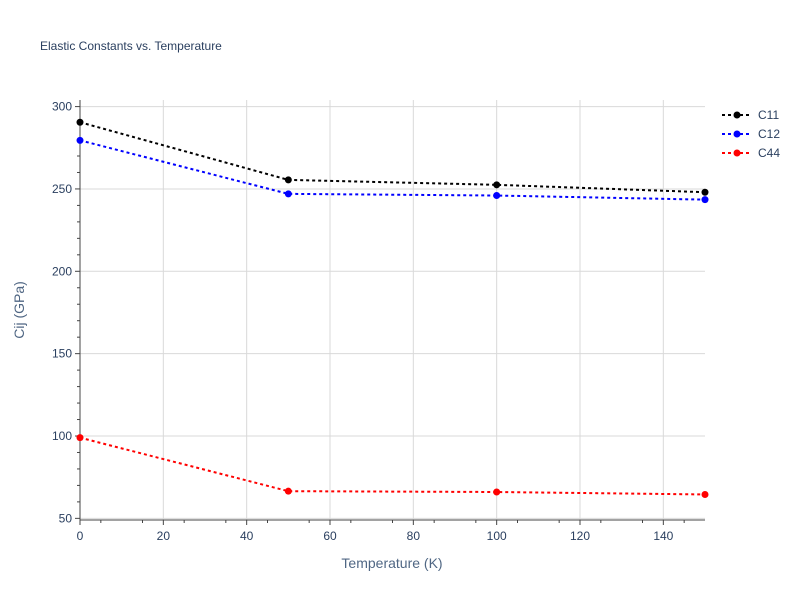 This screenshot has width=800, height=600. I want to click on x-tick-label: 140, so click(663, 536).